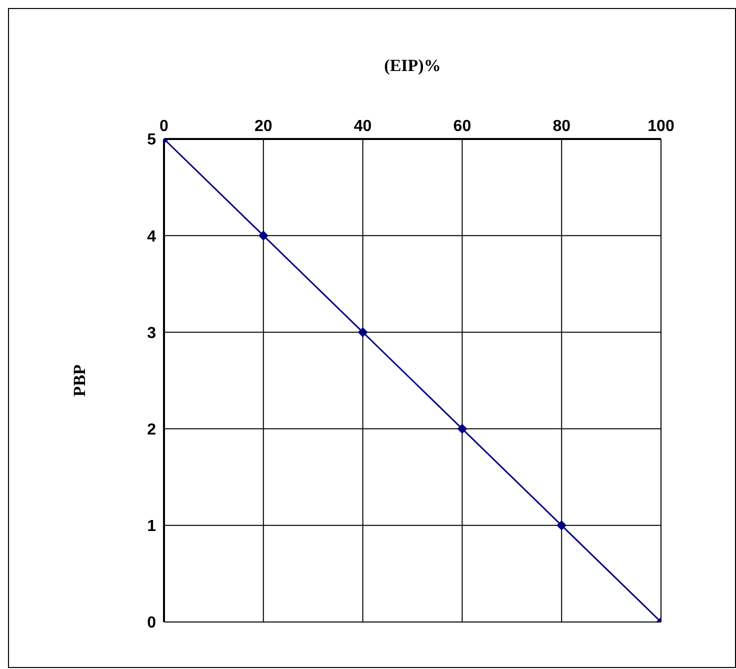  I want to click on x-tick-label: 0, so click(164, 126).